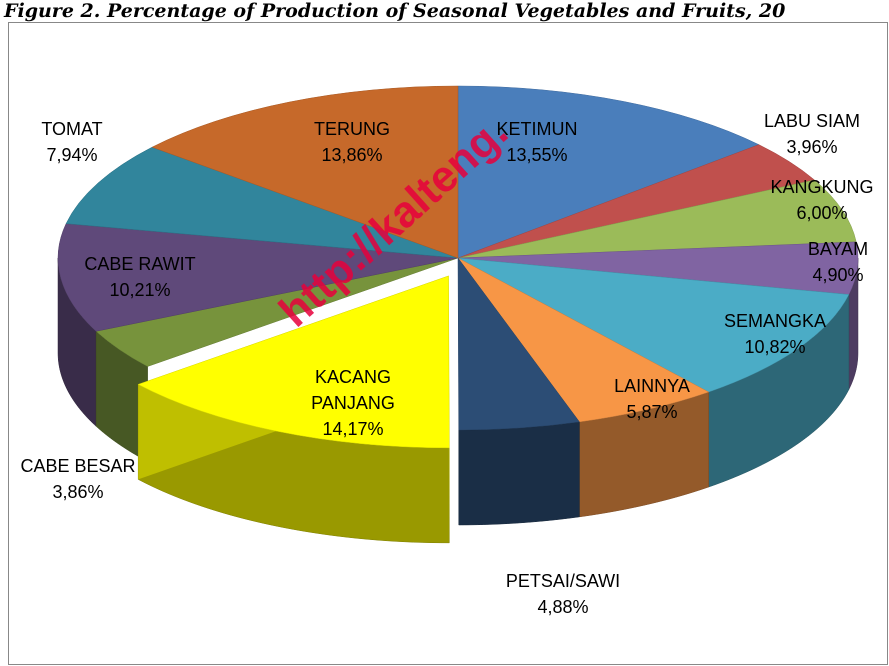 Image resolution: width=889 pixels, height=666 pixels. I want to click on category-label: KANGKUNG, so click(822, 187).